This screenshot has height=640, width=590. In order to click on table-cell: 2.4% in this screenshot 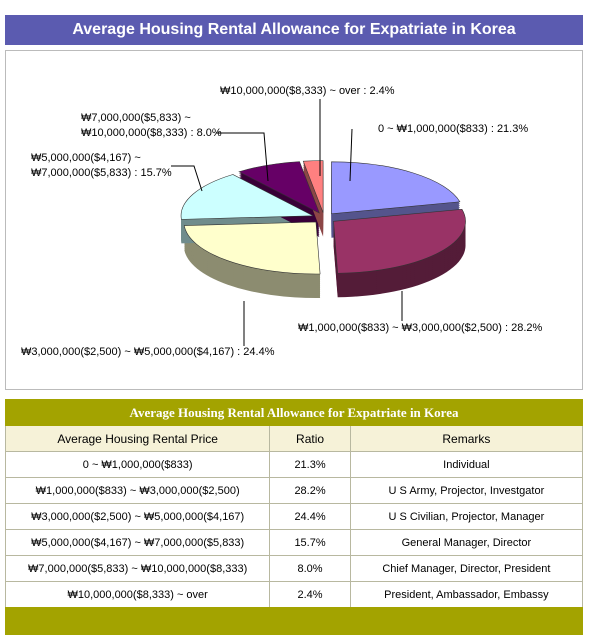, I will do `click(310, 594)`.